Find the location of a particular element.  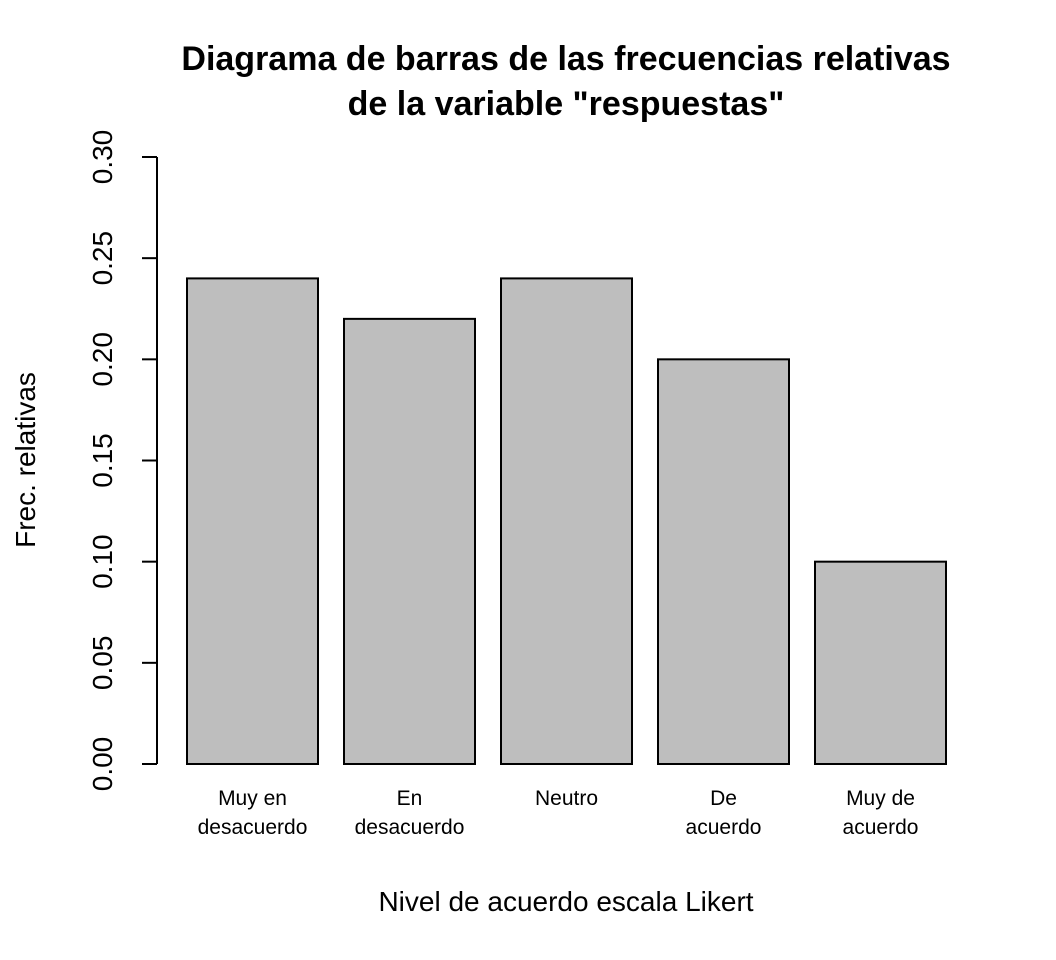

y-tick-label: 0.25 is located at coordinates (102, 258).